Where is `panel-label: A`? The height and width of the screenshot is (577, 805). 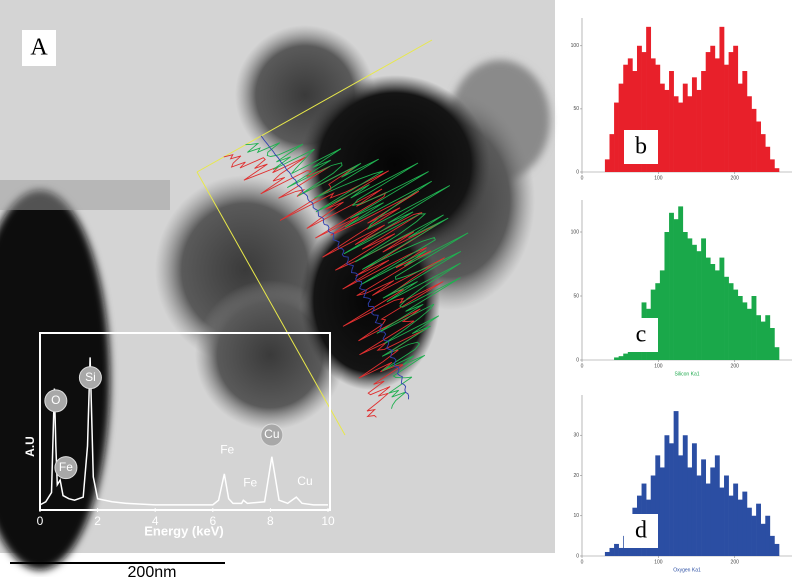 panel-label: A is located at coordinates (39, 48).